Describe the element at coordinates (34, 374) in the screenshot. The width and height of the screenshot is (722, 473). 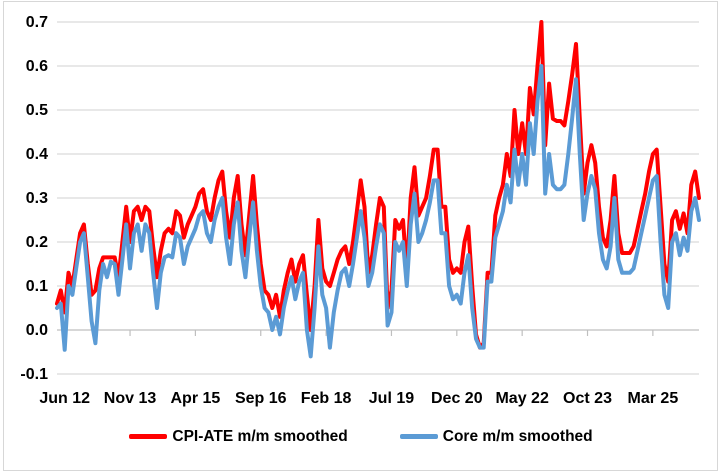
I see `y-axis-tick-label: -0.1` at that location.